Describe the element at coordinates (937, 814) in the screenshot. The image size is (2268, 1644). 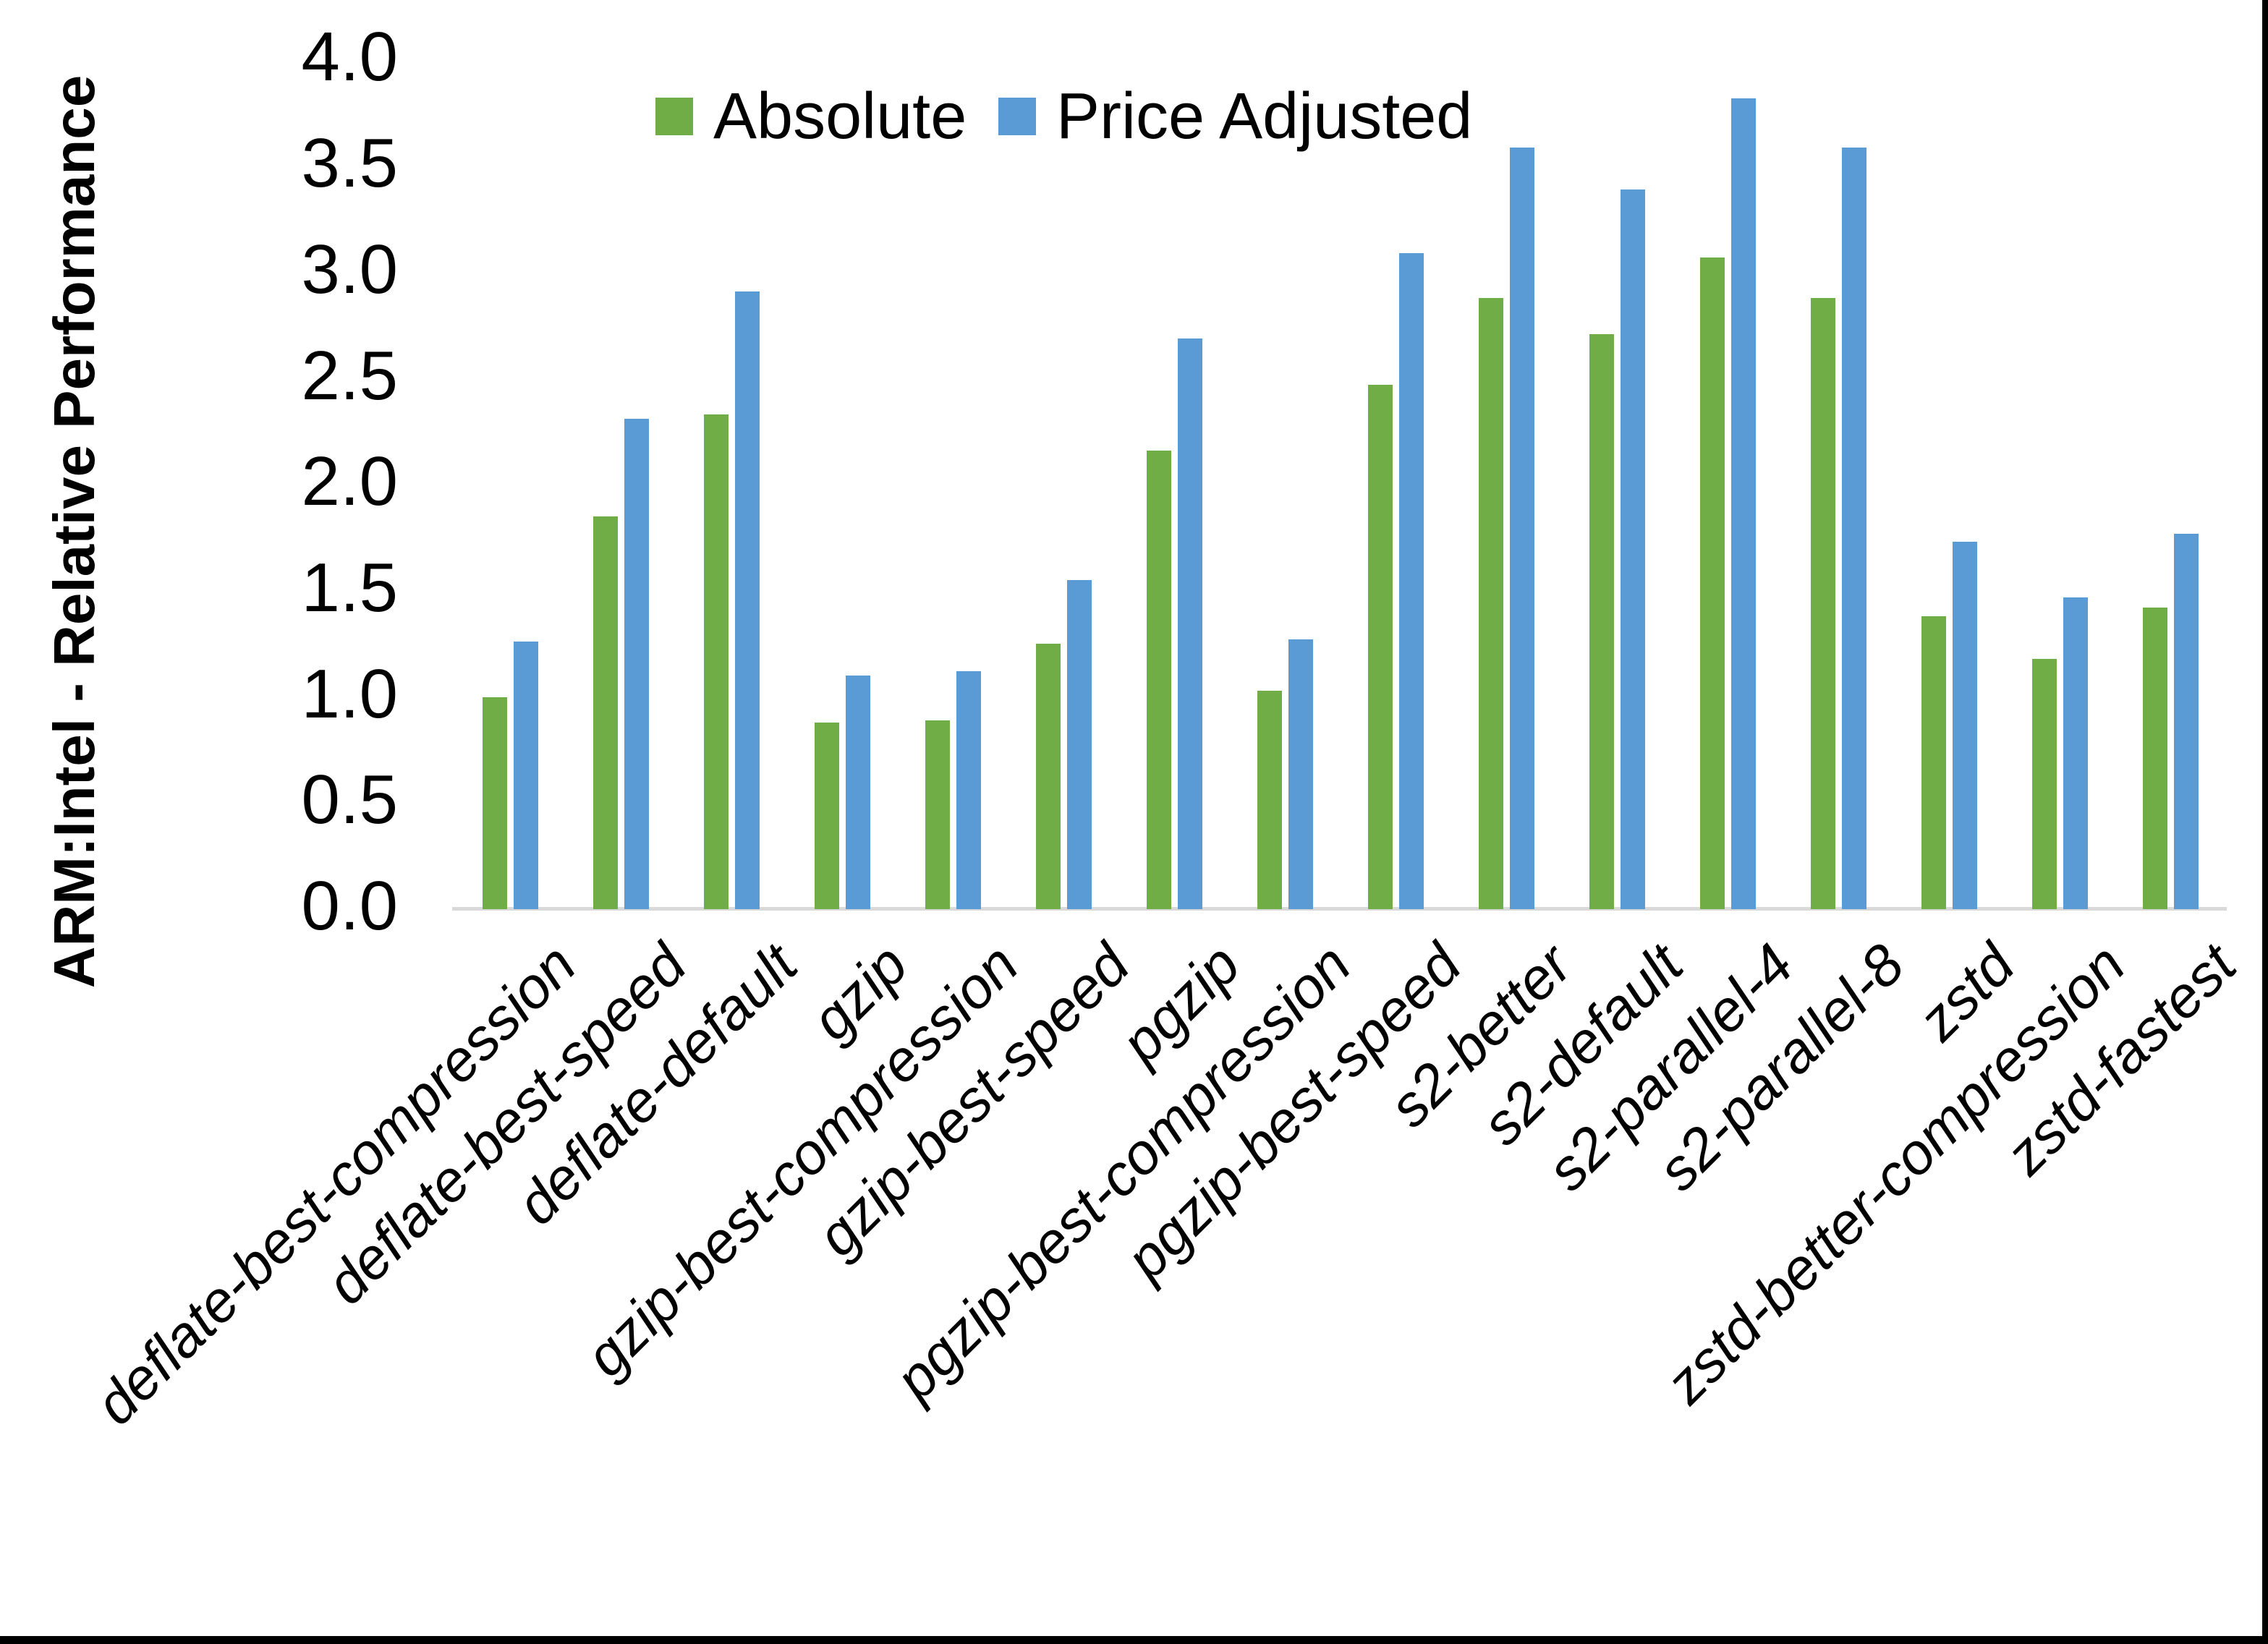
I see `bar-gzip-best-compression-absolute` at that location.